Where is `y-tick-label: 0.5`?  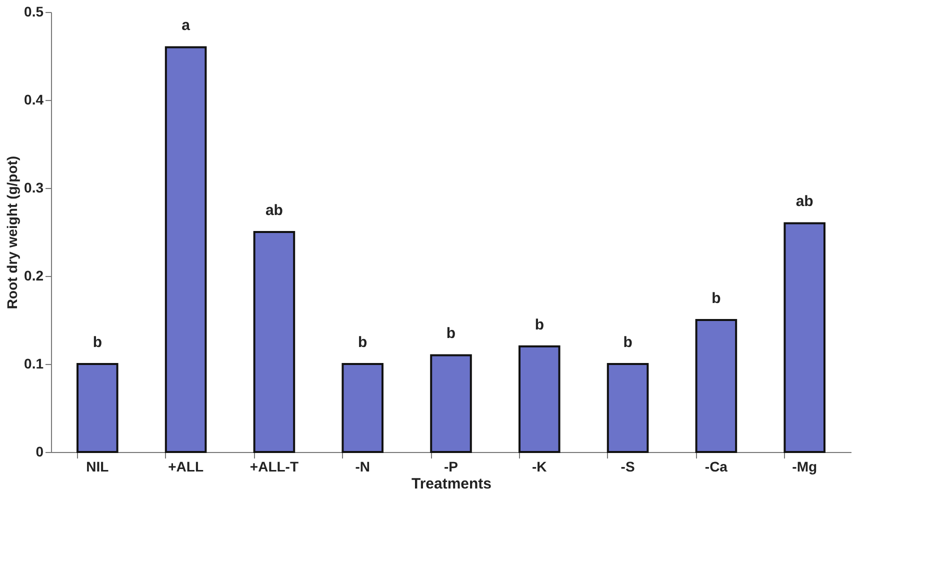 y-tick-label: 0.5 is located at coordinates (34, 12).